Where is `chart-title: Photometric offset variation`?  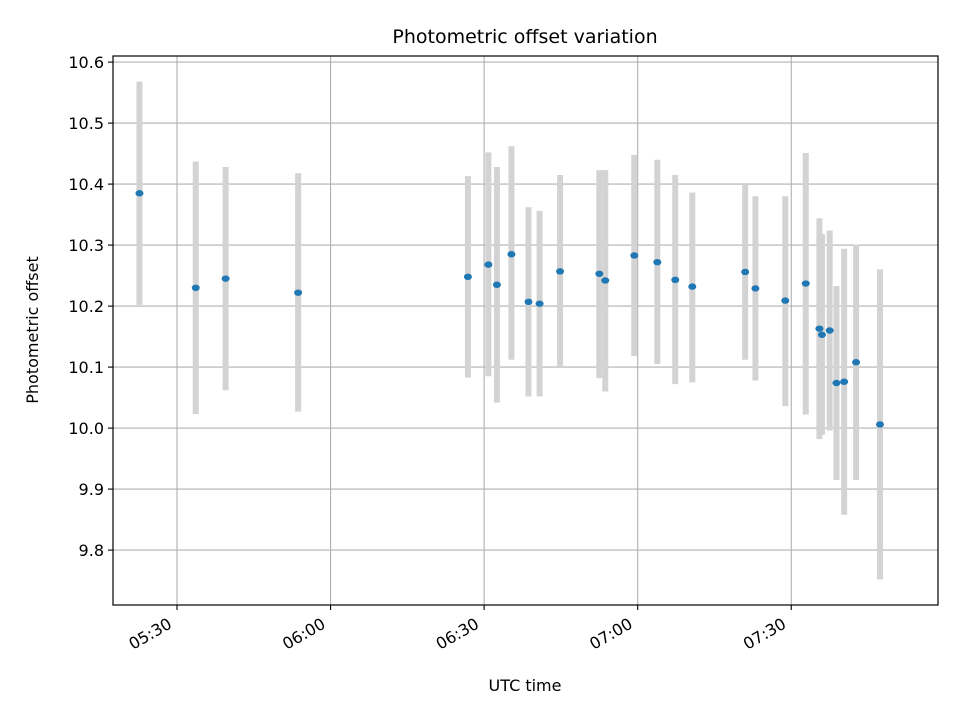
chart-title: Photometric offset variation is located at coordinates (524, 37).